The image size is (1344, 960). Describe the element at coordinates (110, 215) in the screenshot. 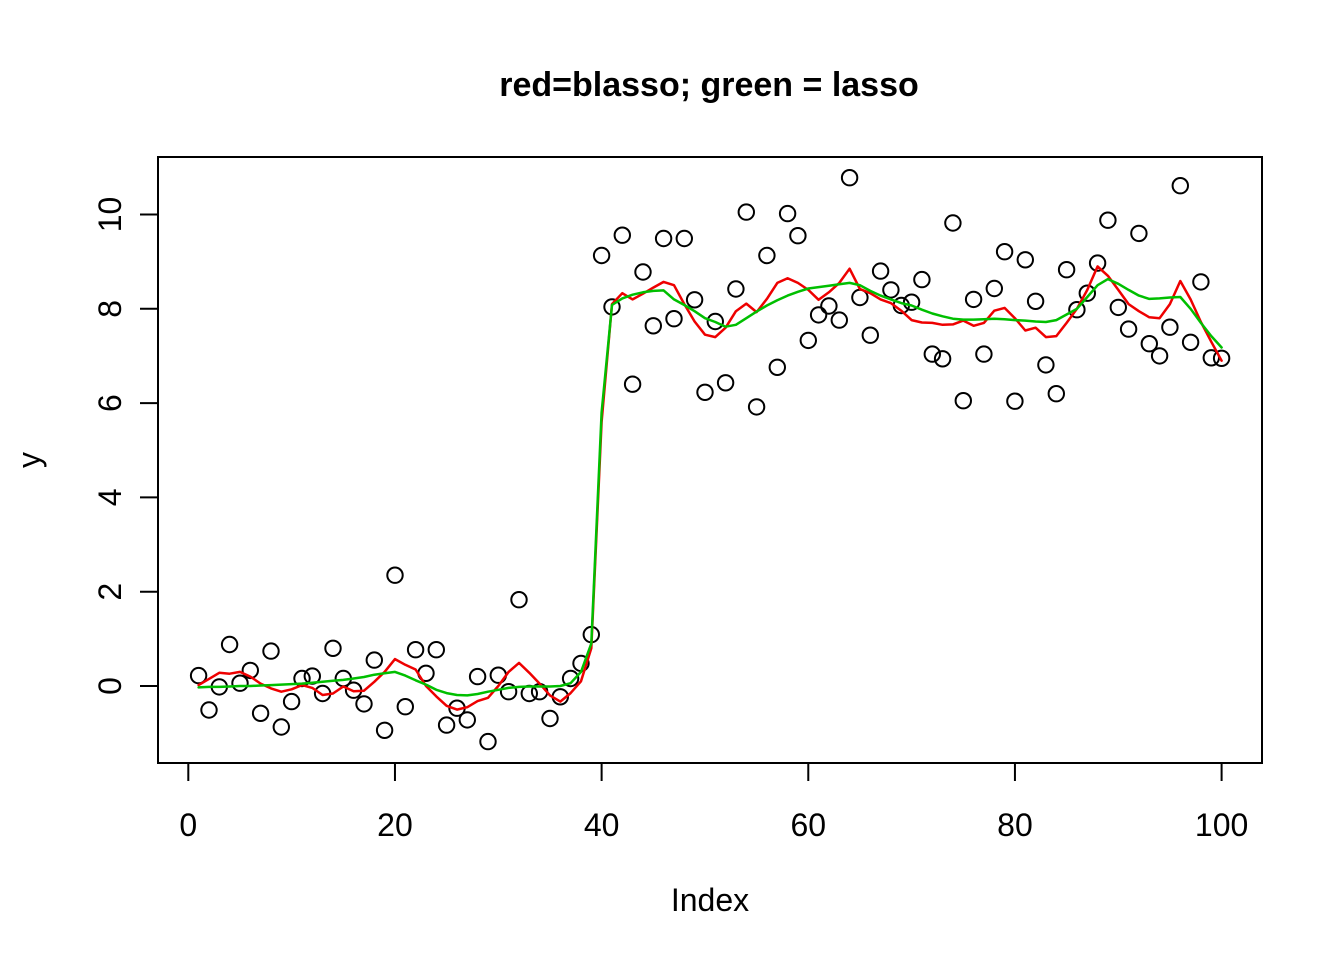

I see `y-tick-label: 10` at that location.